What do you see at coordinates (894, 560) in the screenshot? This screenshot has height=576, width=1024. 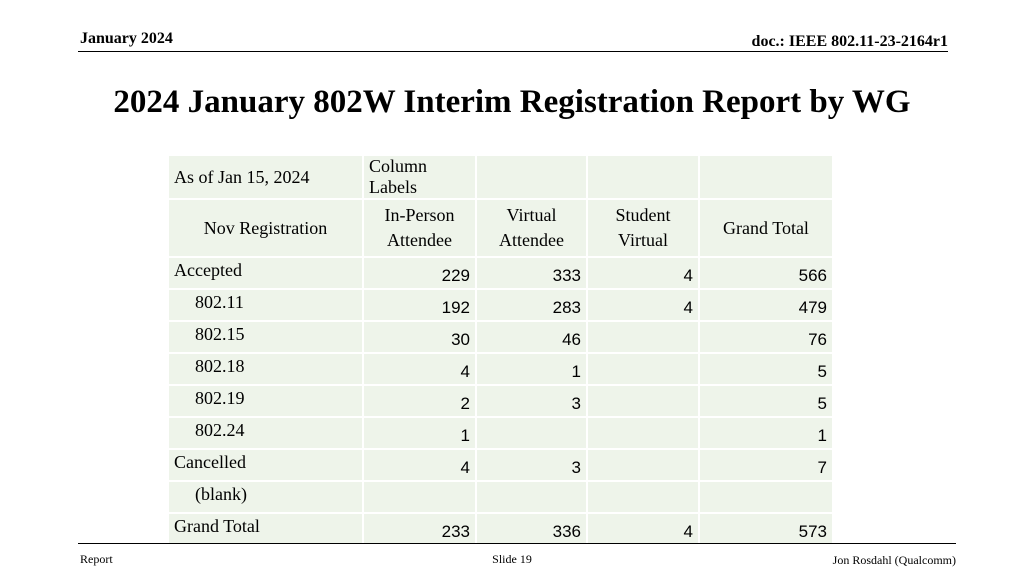 I see `footer-author: Jon Rosdahl (Qualcomm)` at bounding box center [894, 560].